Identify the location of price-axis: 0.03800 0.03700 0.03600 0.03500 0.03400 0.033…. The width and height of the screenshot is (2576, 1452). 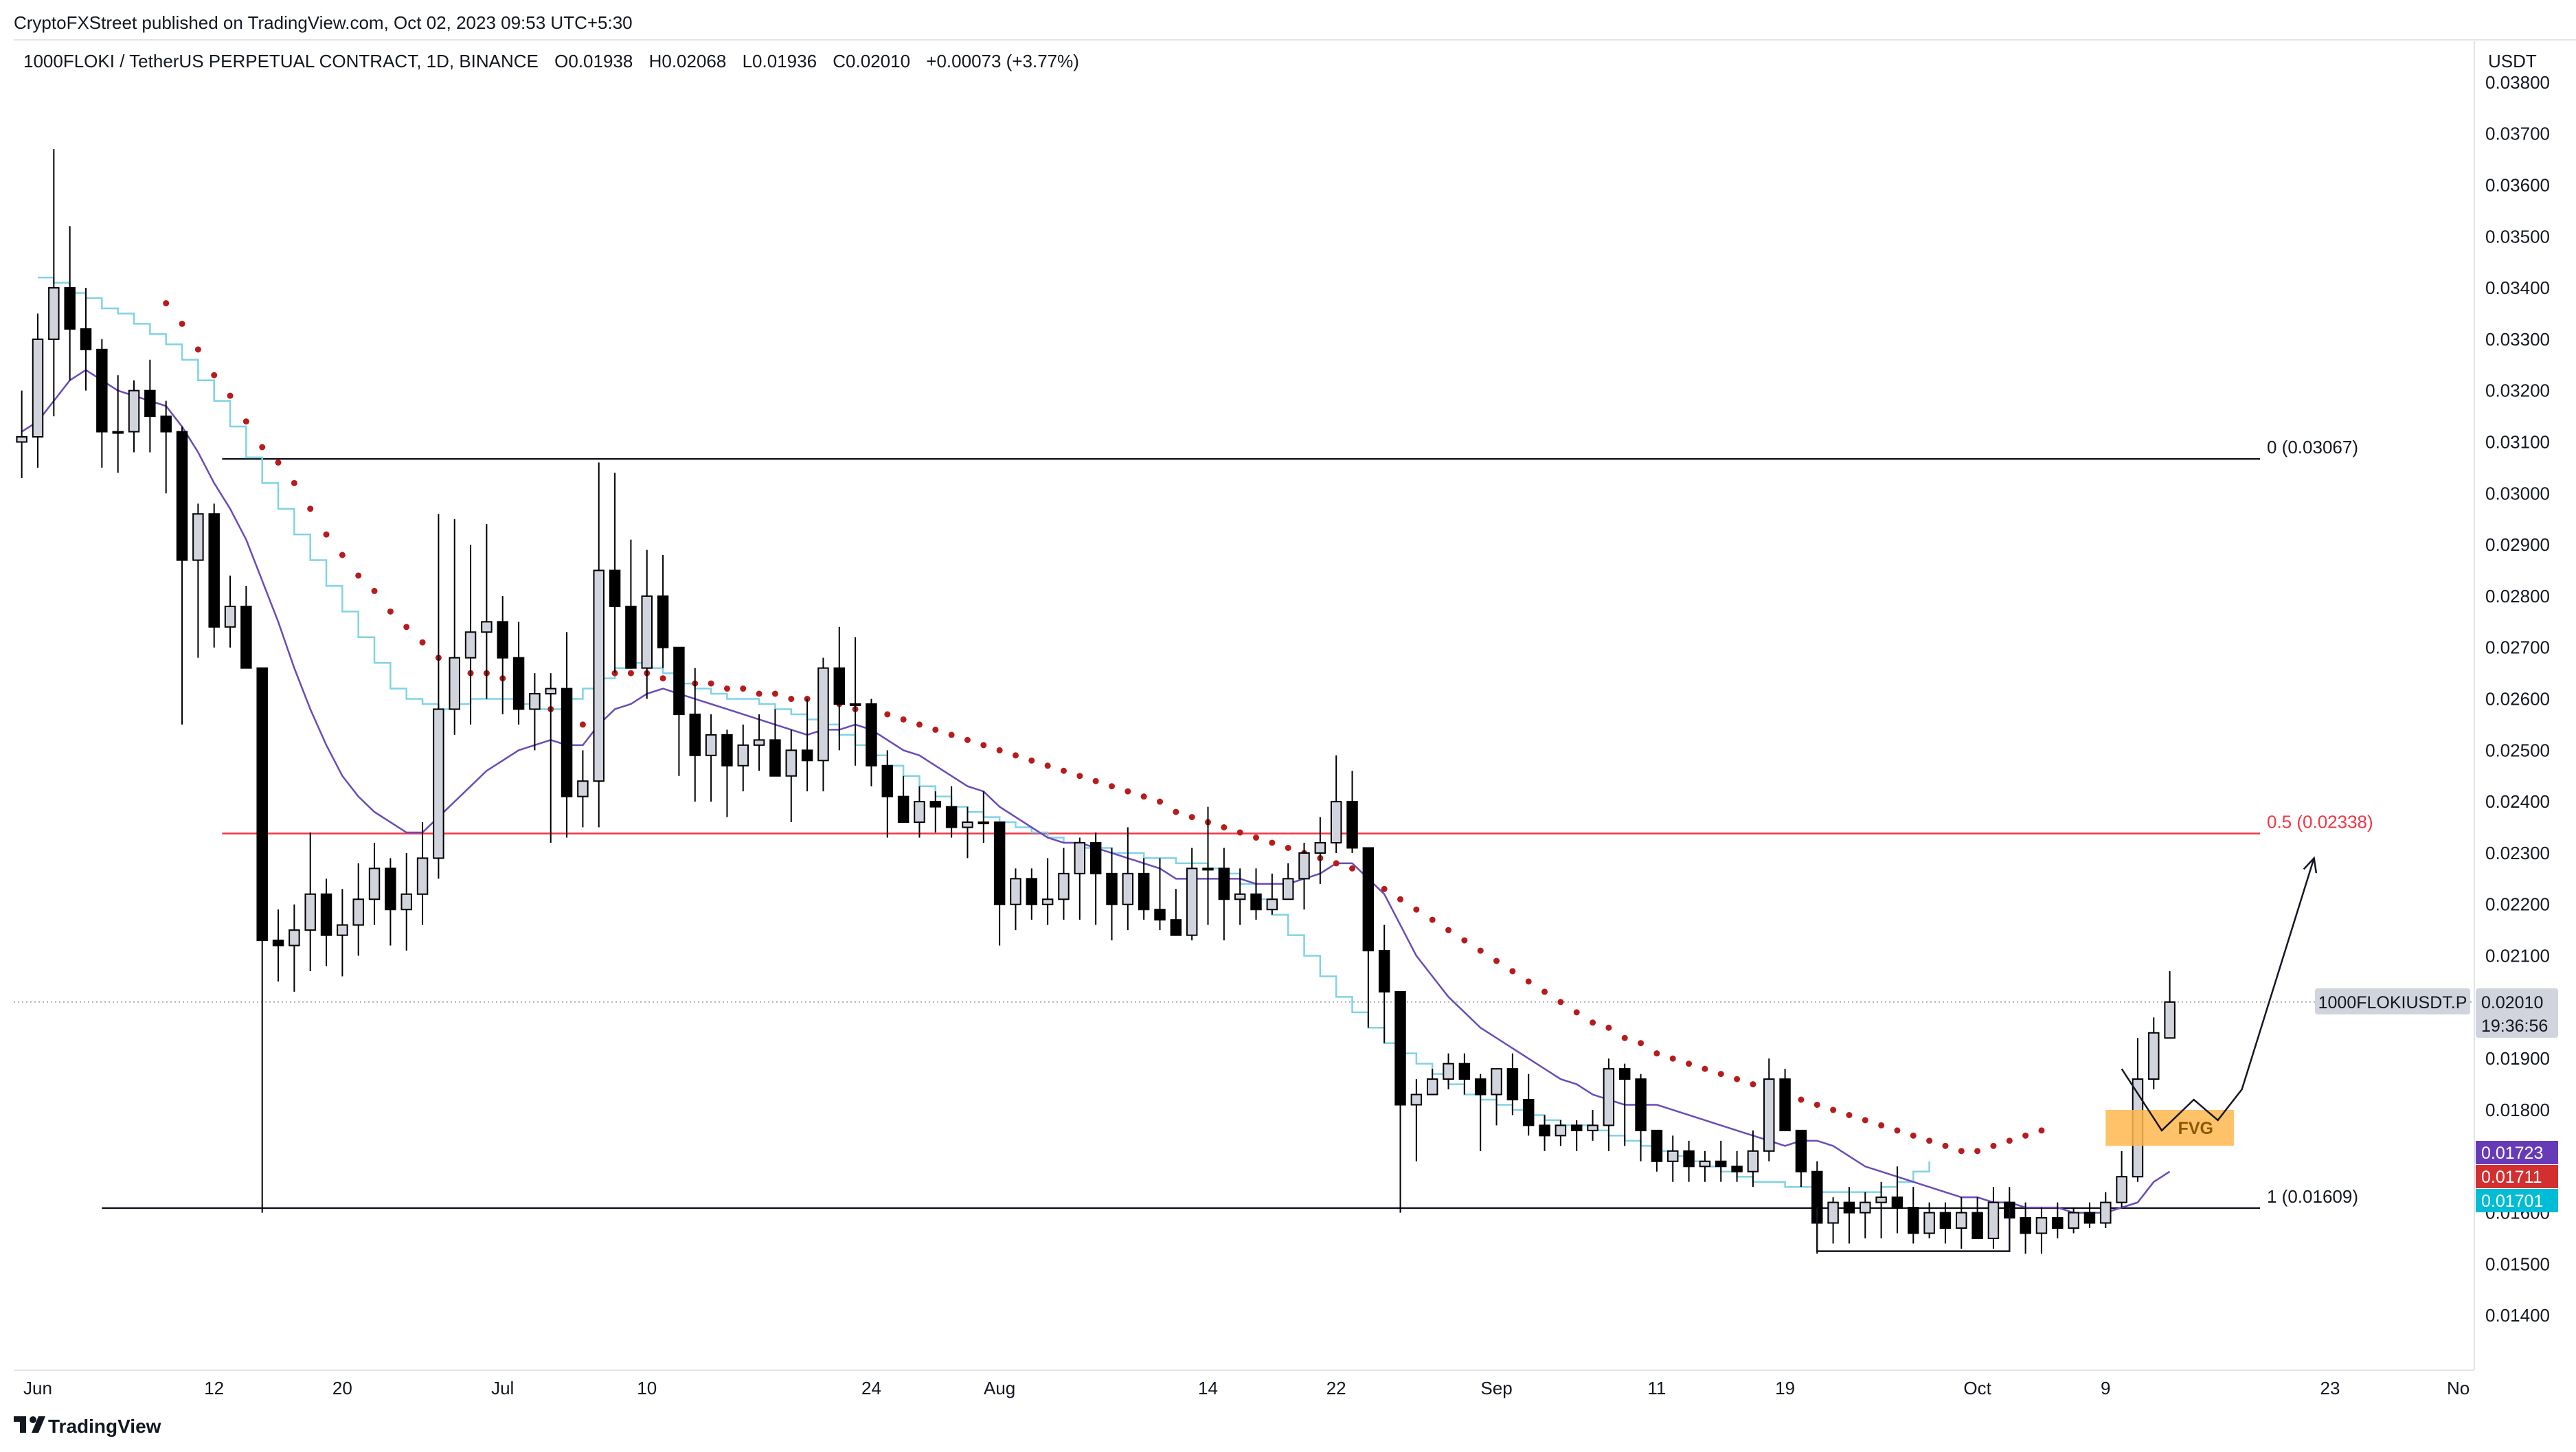
(2517, 699).